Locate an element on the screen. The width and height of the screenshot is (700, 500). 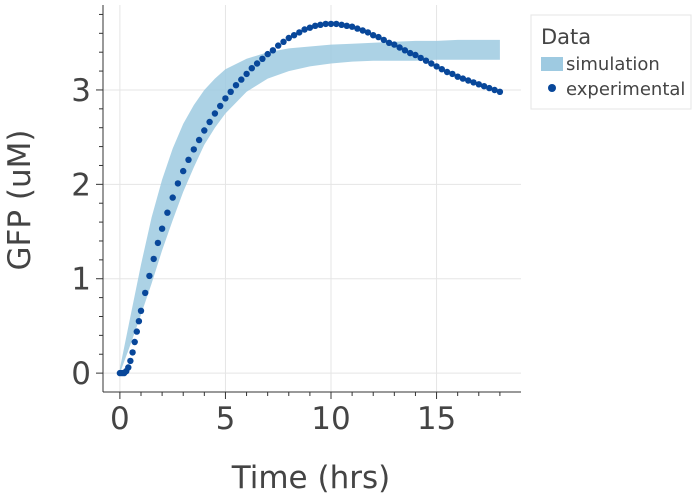
x-axis-title: Time (hrs) is located at coordinates (310, 478).